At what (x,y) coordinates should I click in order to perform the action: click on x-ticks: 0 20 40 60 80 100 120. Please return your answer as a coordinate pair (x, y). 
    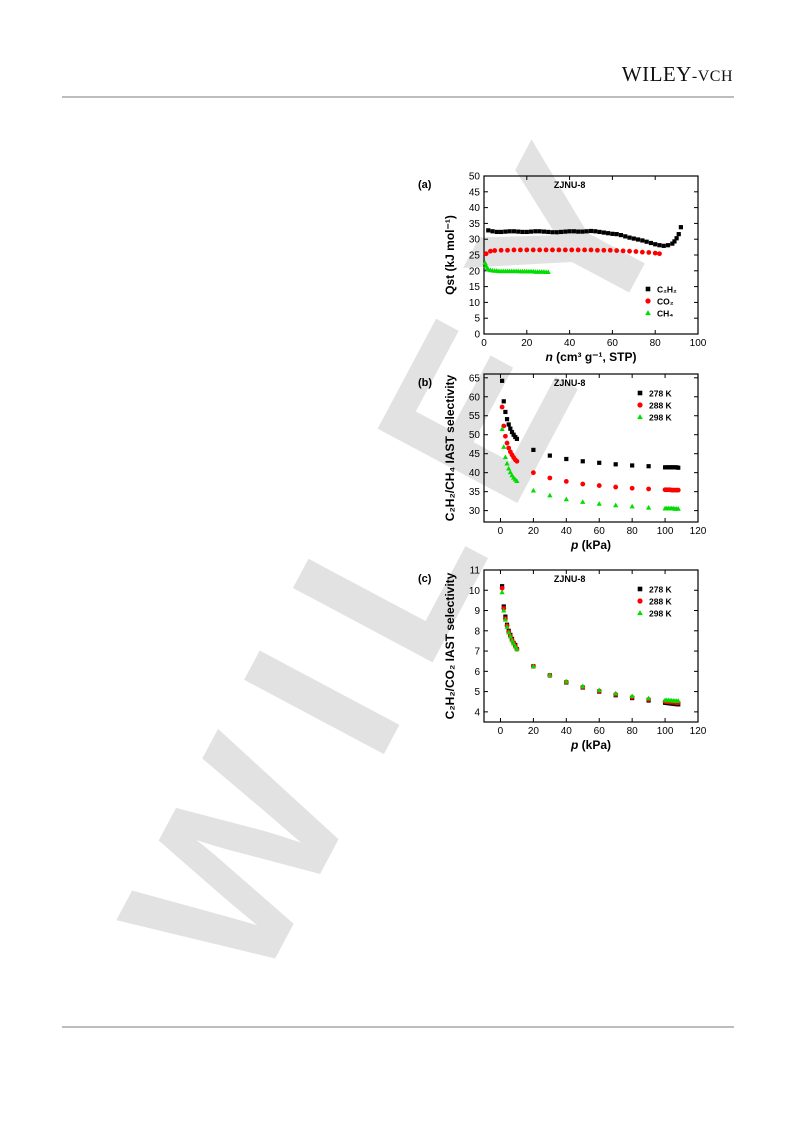
    Looking at the image, I should click on (602, 653).